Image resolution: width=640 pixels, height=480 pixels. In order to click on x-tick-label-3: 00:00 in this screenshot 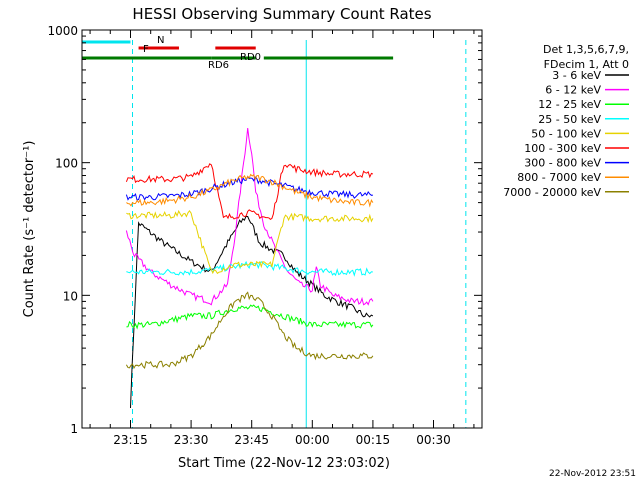, I will do `click(312, 440)`.